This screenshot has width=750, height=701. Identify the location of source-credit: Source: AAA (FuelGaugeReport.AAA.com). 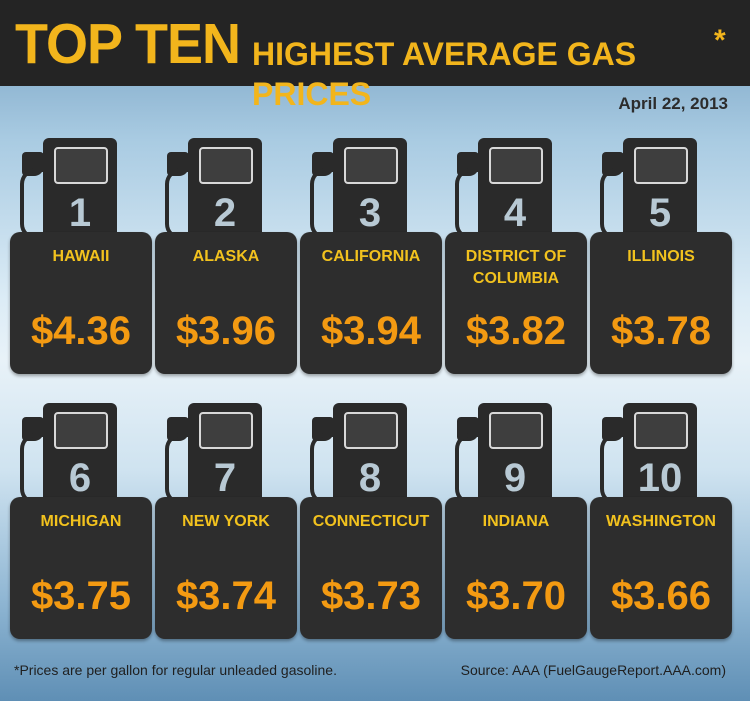
(593, 670).